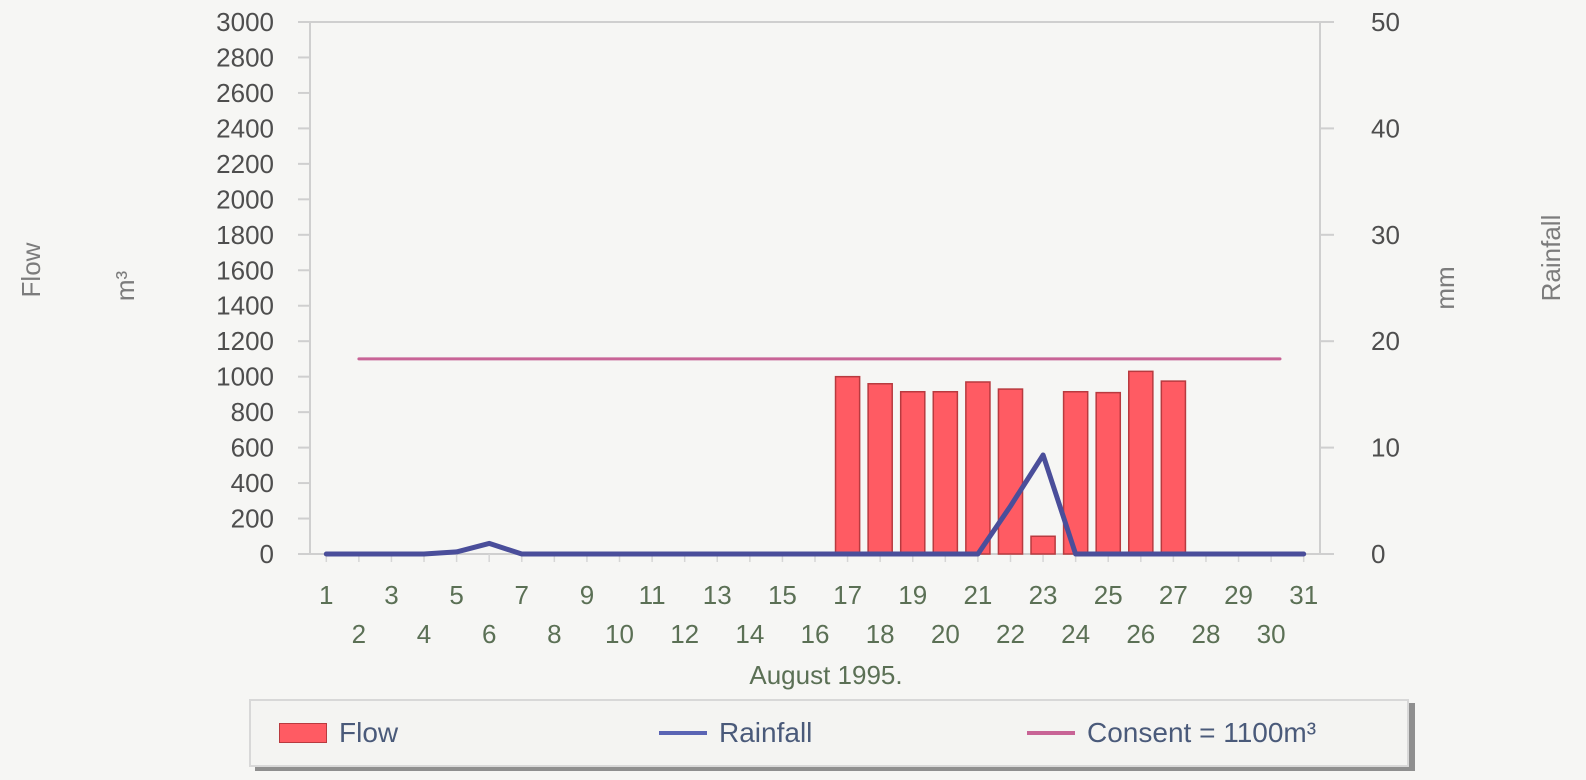 This screenshot has height=780, width=1586. Describe the element at coordinates (245, 199) in the screenshot. I see `y-left-tick-label: 2000` at that location.